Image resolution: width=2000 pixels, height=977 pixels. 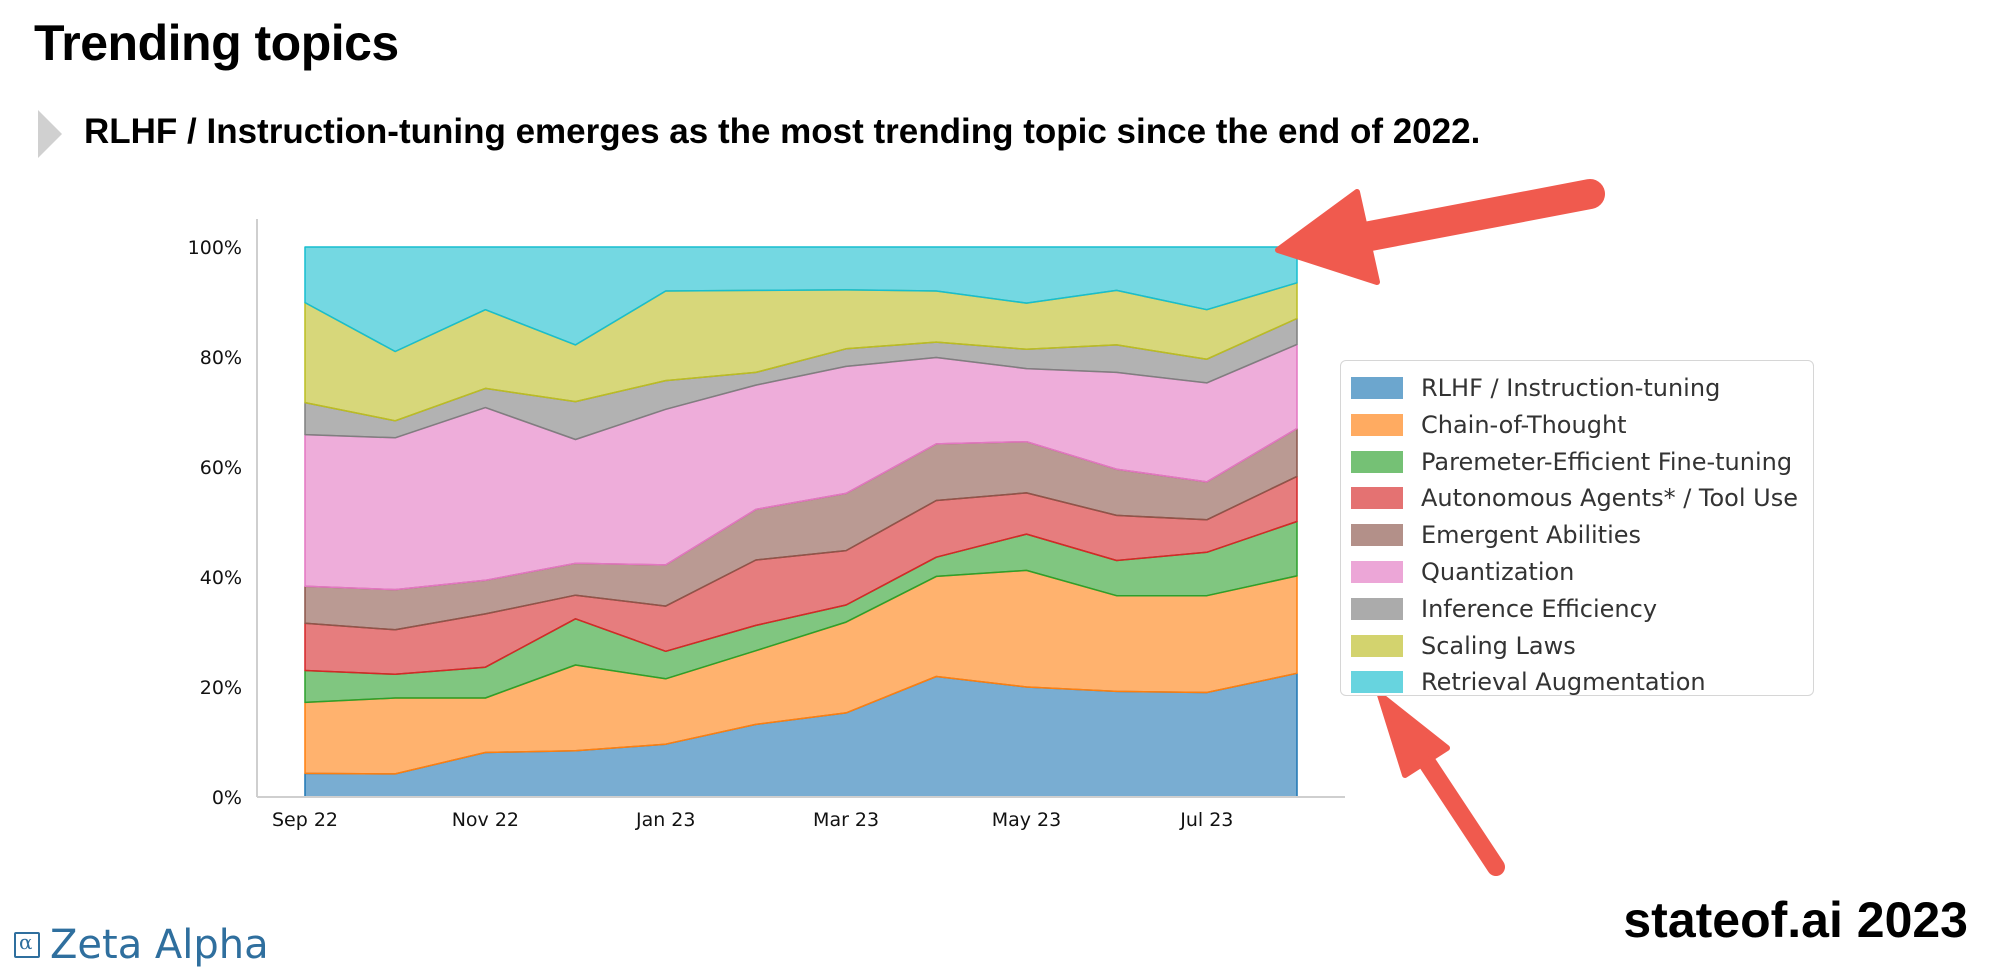 I want to click on legend-item: Paremeter-Efficient Fine-tuning, so click(x=1571, y=462).